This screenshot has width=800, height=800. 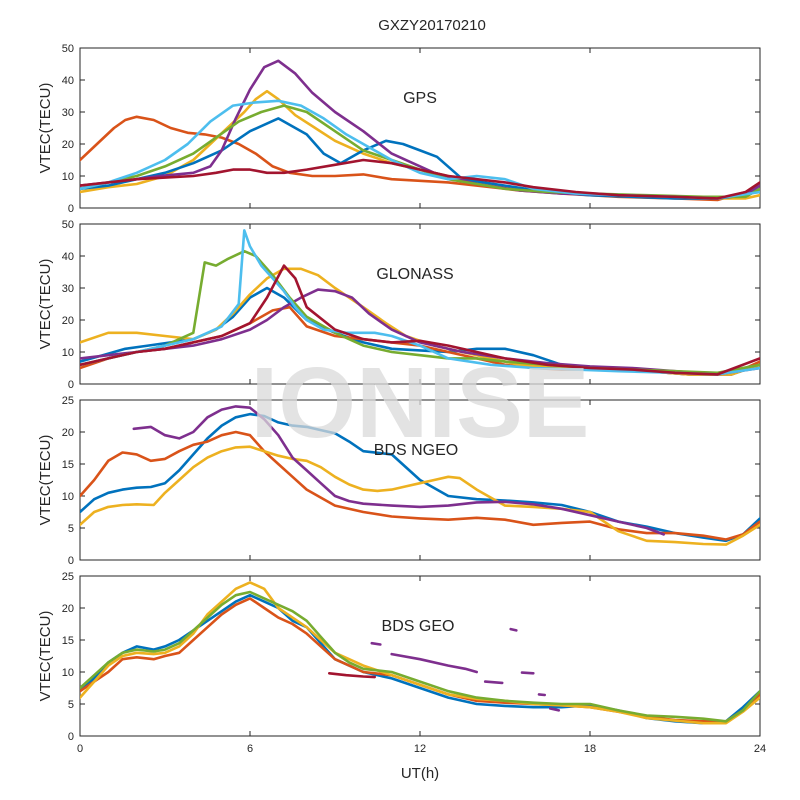 I want to click on panel-label: GPS, so click(x=420, y=98).